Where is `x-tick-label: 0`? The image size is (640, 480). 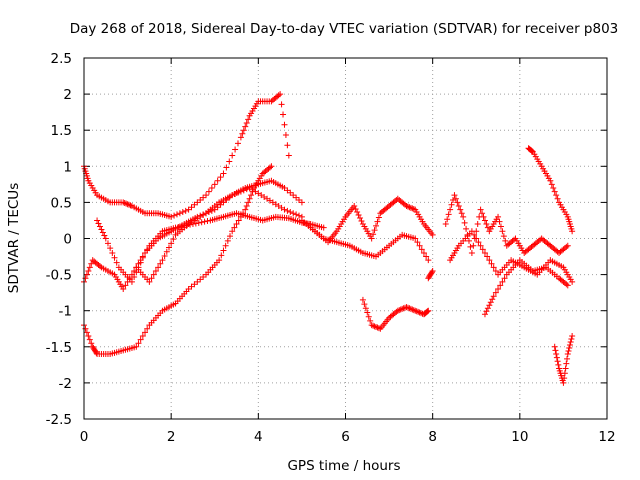 x-tick-label: 0 is located at coordinates (84, 437).